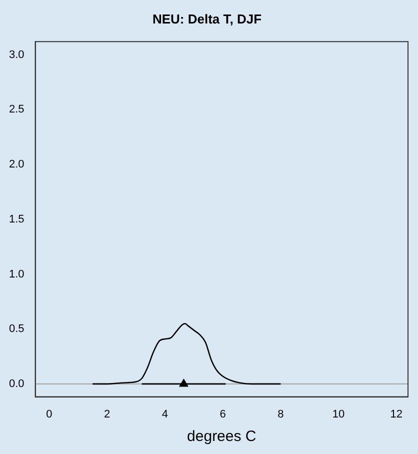 This screenshot has width=418, height=454. What do you see at coordinates (107, 414) in the screenshot?
I see `x-tick-label: 2` at bounding box center [107, 414].